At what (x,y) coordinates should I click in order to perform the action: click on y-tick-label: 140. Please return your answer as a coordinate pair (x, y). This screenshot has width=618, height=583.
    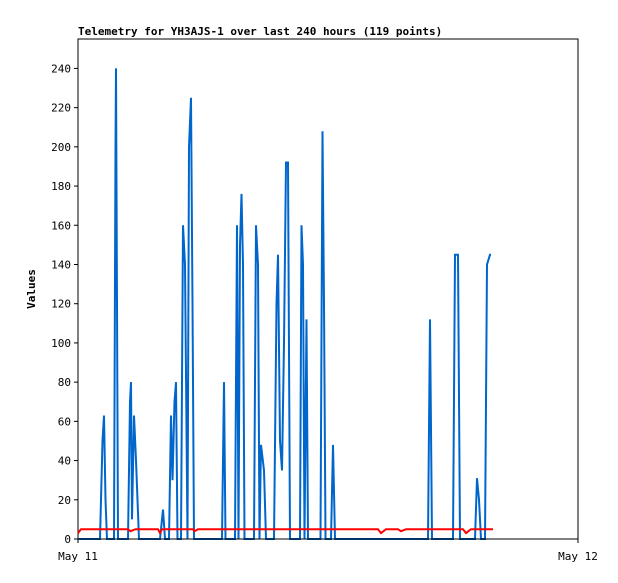
    Looking at the image, I should click on (61, 264).